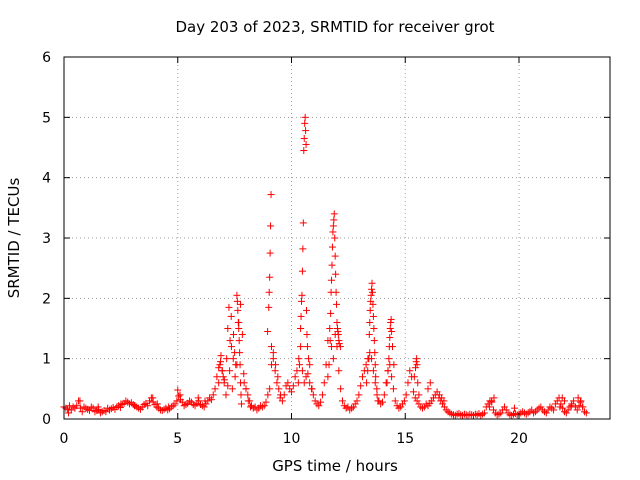 The width and height of the screenshot is (640, 480). Describe the element at coordinates (519, 439) in the screenshot. I see `x-tick-label: 20` at that location.